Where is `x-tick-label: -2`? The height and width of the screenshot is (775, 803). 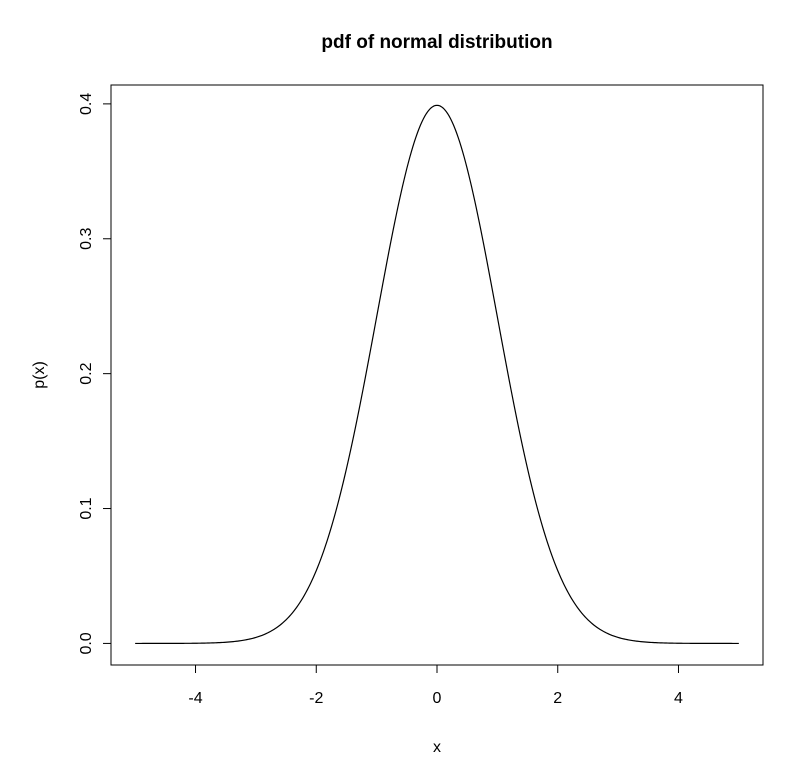
x-tick-label: -2 is located at coordinates (316, 698).